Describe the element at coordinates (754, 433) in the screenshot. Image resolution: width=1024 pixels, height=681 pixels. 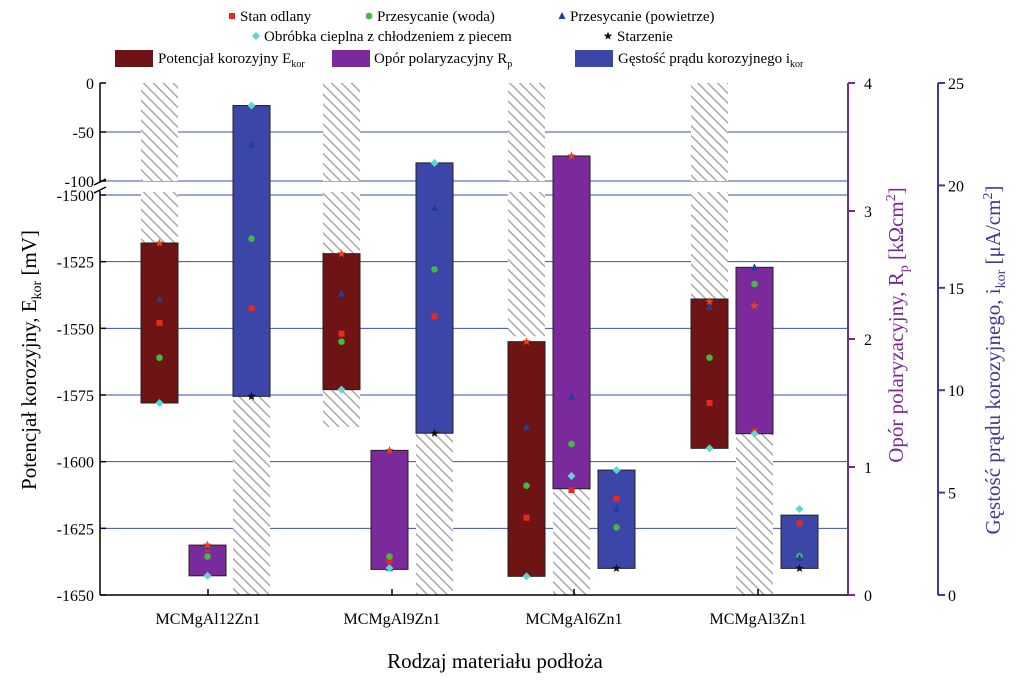
I see `marker-furnace-R-MCMgAl3Zn1` at that location.